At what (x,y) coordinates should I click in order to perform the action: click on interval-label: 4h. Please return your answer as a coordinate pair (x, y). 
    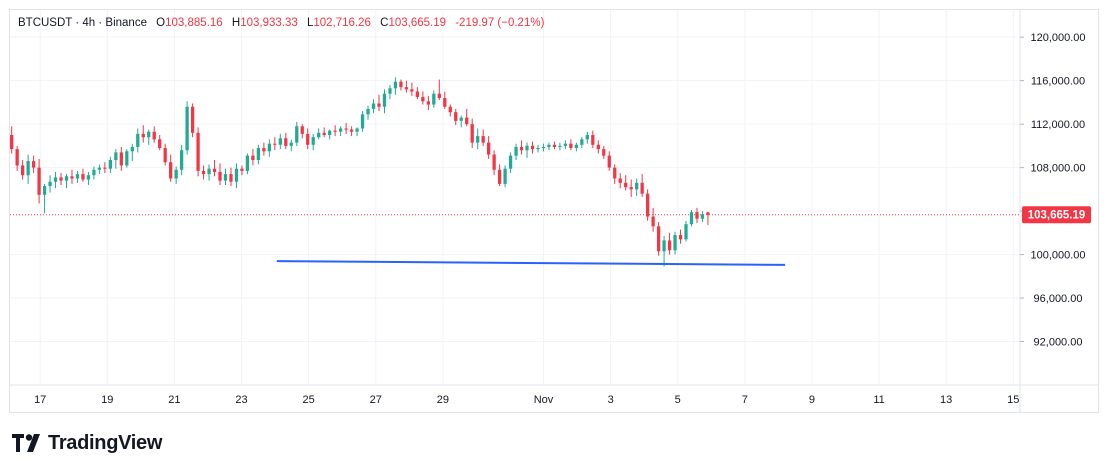
    Looking at the image, I should click on (89, 23).